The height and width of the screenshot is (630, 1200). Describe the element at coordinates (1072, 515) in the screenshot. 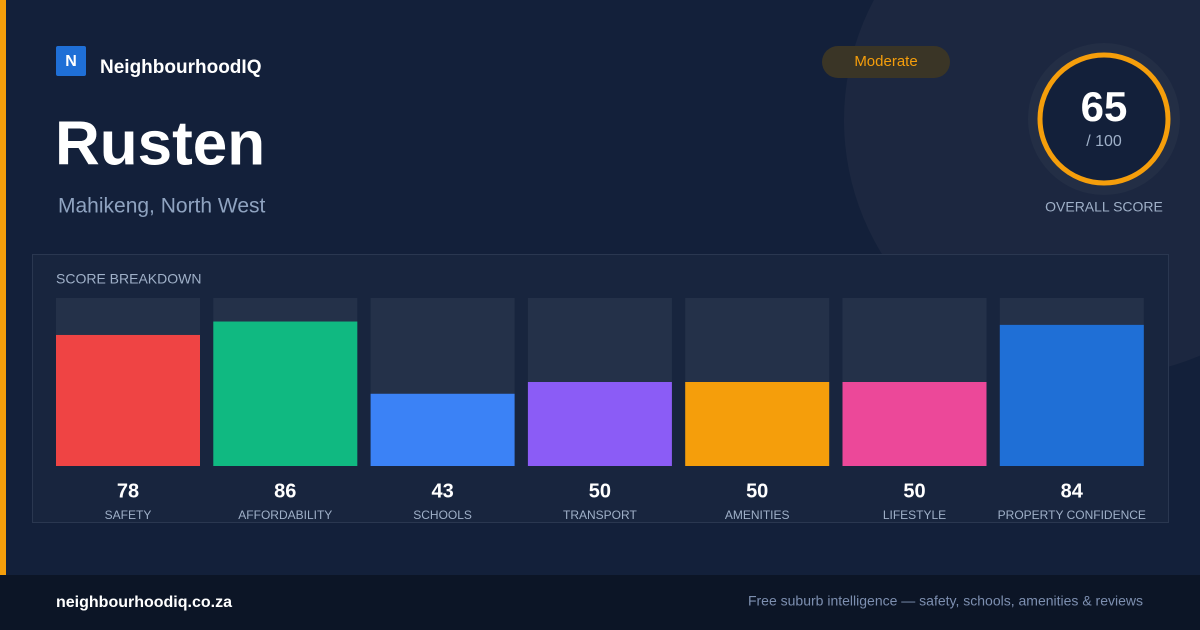

I see `category-label: PROPERTY CONFIDENCE` at that location.